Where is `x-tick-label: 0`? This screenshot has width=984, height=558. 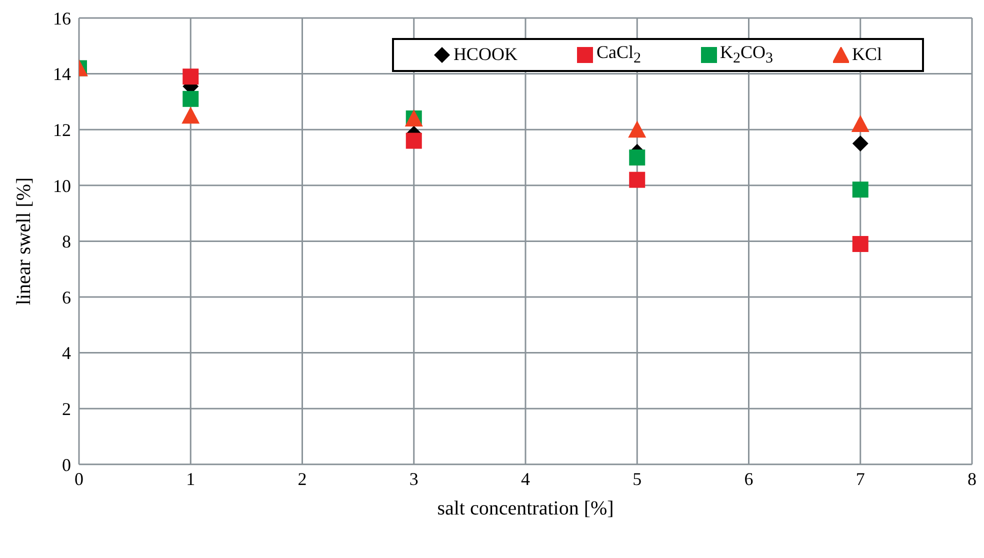
x-tick-label: 0 is located at coordinates (79, 479).